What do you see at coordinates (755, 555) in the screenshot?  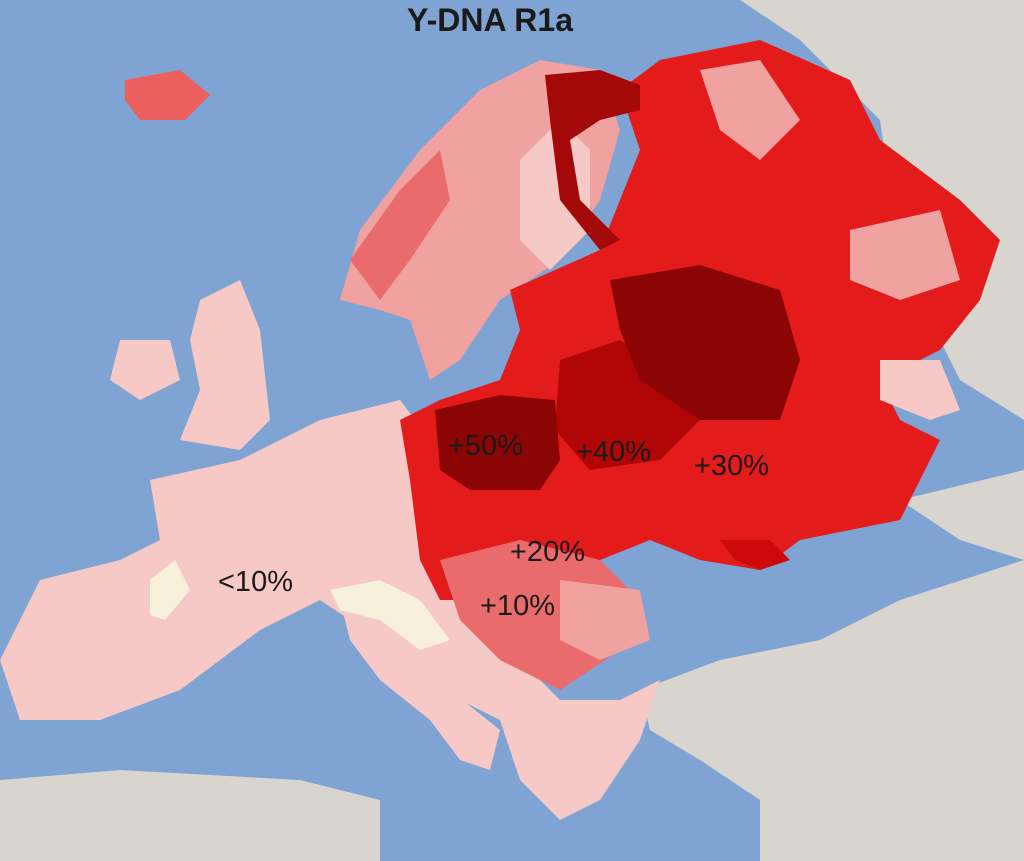 I see `crimea` at bounding box center [755, 555].